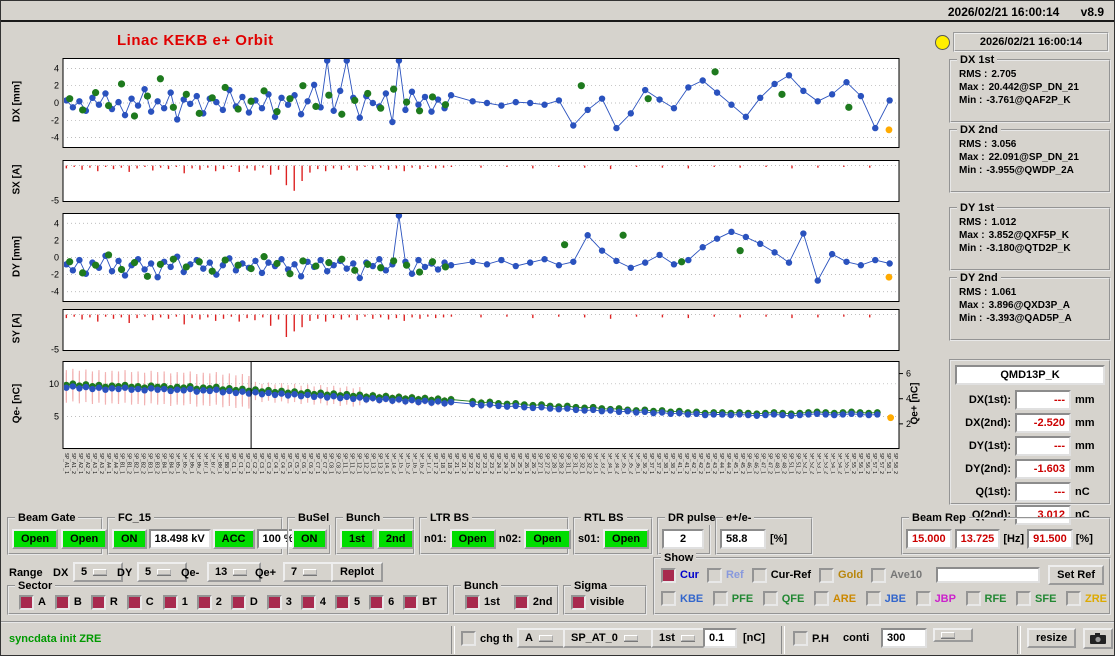  What do you see at coordinates (626, 539) in the screenshot?
I see `s01-open-button: Open` at bounding box center [626, 539].